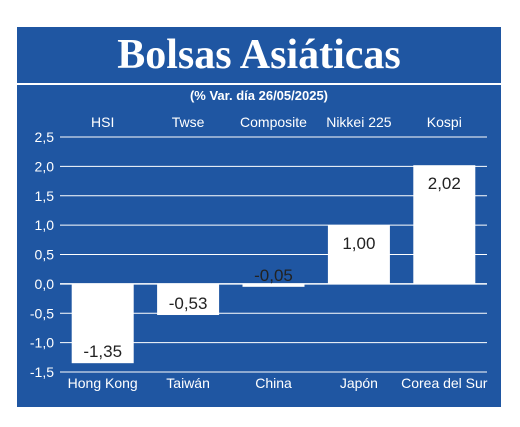 The image size is (520, 427). What do you see at coordinates (273, 275) in the screenshot?
I see `bar-value-label: -0,05` at bounding box center [273, 275].